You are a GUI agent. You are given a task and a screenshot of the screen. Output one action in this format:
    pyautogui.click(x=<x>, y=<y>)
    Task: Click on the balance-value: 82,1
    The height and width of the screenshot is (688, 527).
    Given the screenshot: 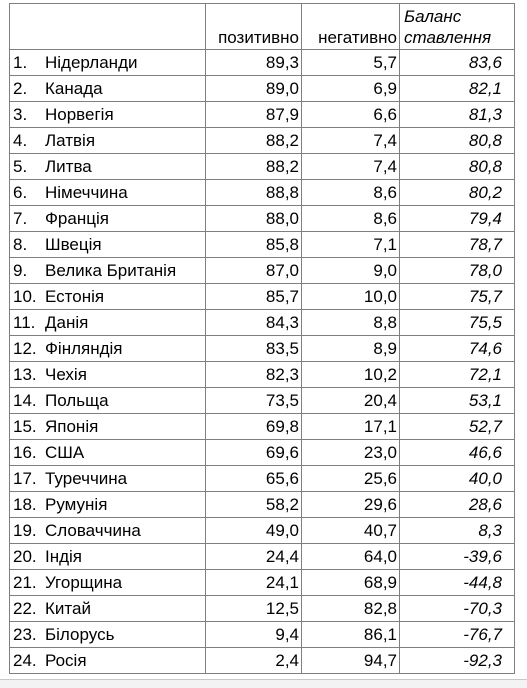 What is the action you would take?
    pyautogui.click(x=457, y=88)
    